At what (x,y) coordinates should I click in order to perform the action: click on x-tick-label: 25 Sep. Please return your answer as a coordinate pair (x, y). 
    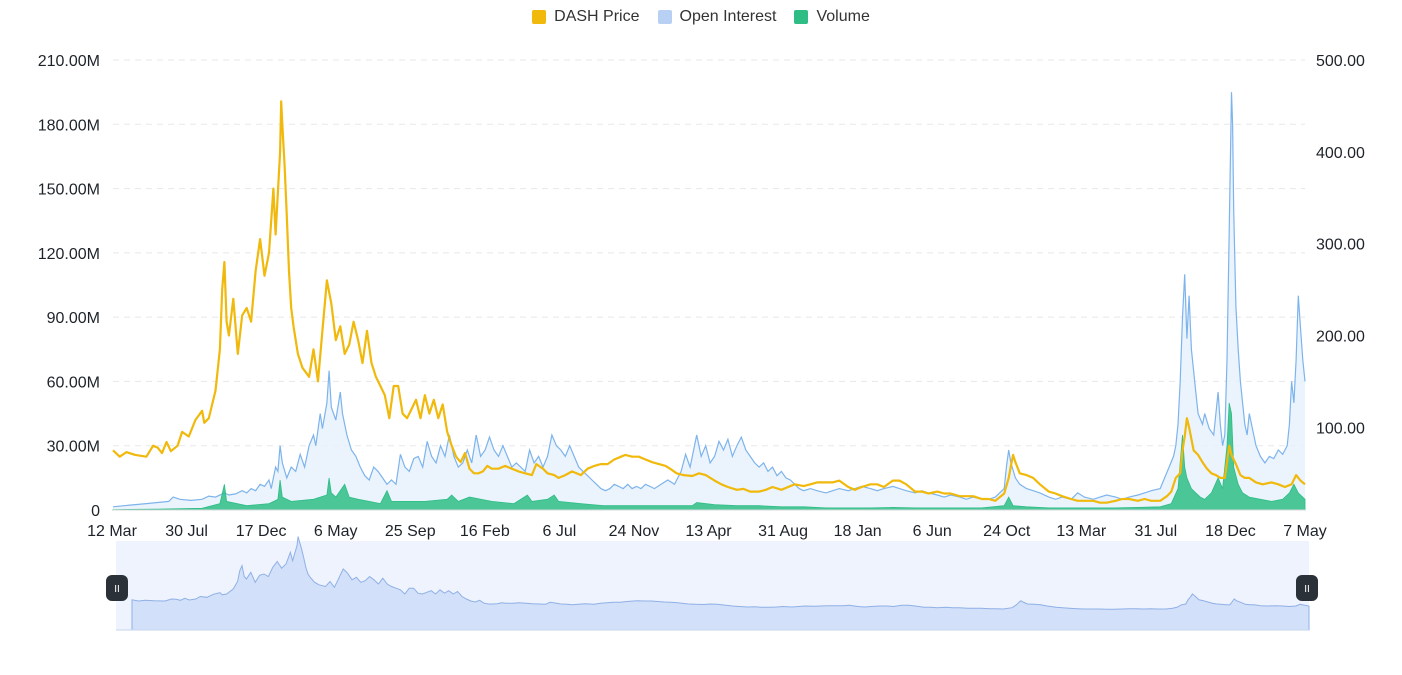
    Looking at the image, I should click on (410, 531).